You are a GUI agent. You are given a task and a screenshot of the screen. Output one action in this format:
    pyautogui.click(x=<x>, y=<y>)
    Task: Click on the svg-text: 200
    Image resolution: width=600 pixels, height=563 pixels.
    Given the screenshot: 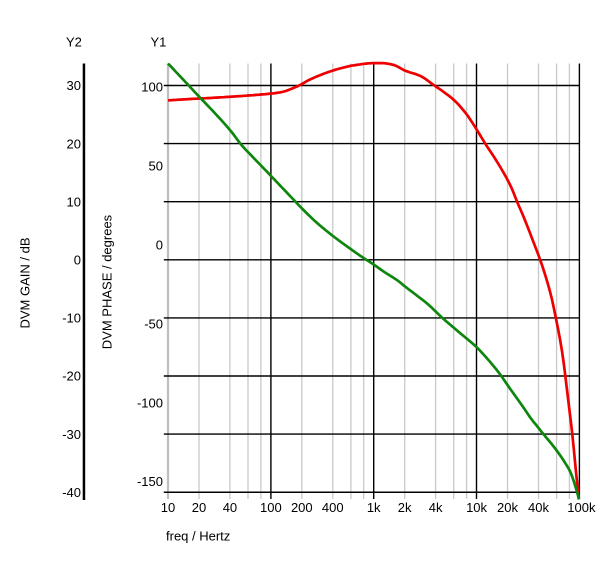 What is the action you would take?
    pyautogui.click(x=302, y=507)
    